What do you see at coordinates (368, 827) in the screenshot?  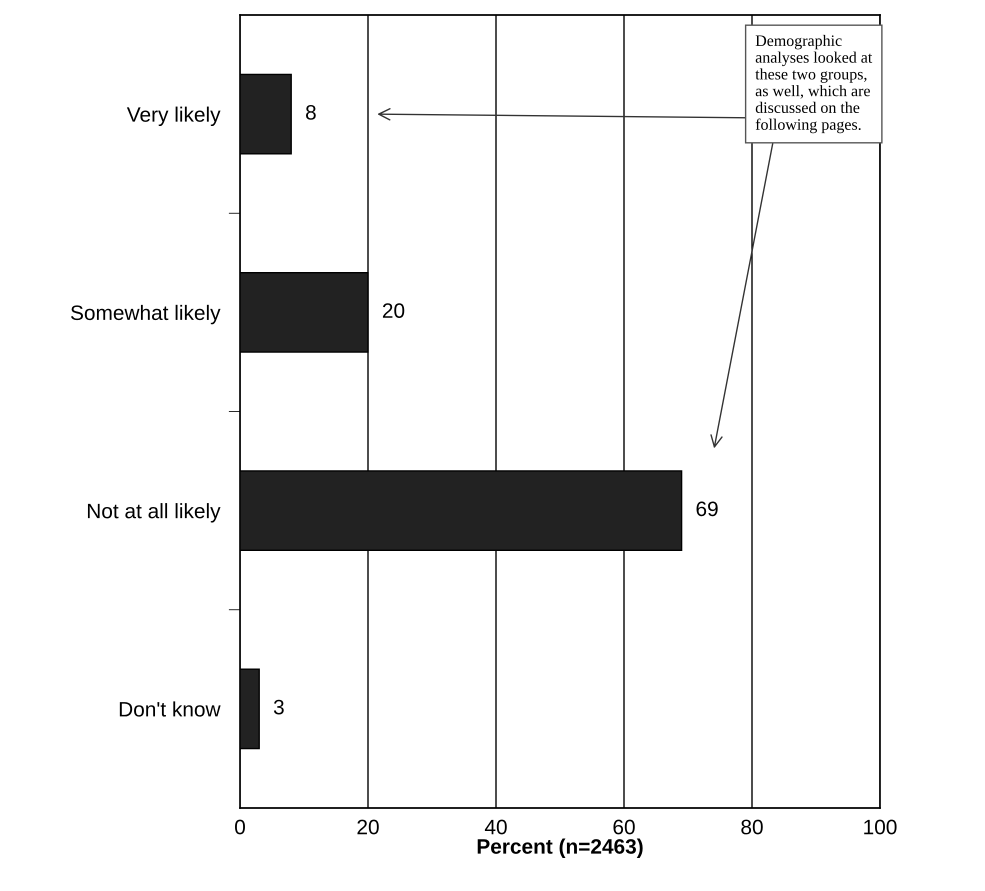 I see `x-tick-label: 20` at bounding box center [368, 827].